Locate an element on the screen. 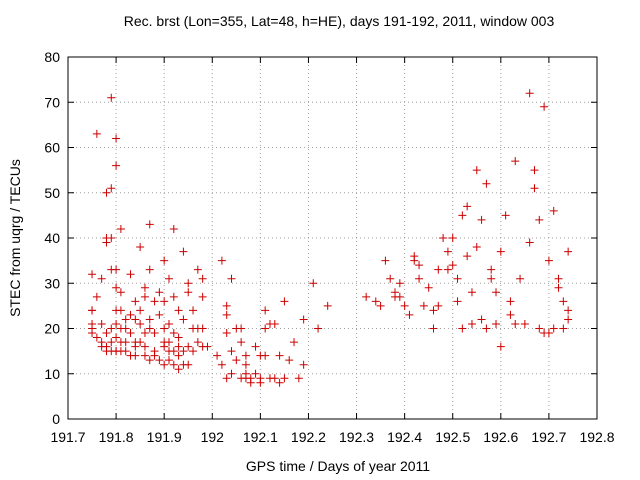 The image size is (640, 480). y-tick-label: 80 is located at coordinates (52, 57).